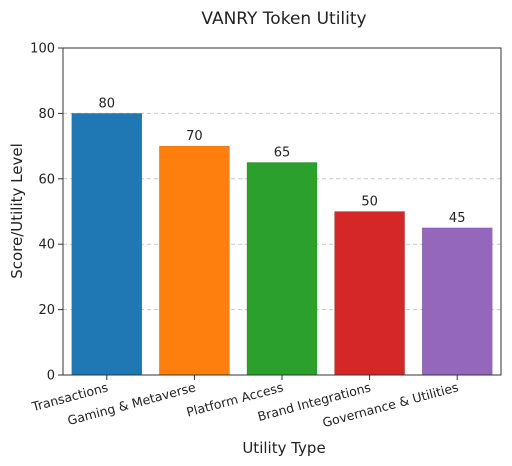  I want to click on bar-value-label: 50, so click(369, 202).